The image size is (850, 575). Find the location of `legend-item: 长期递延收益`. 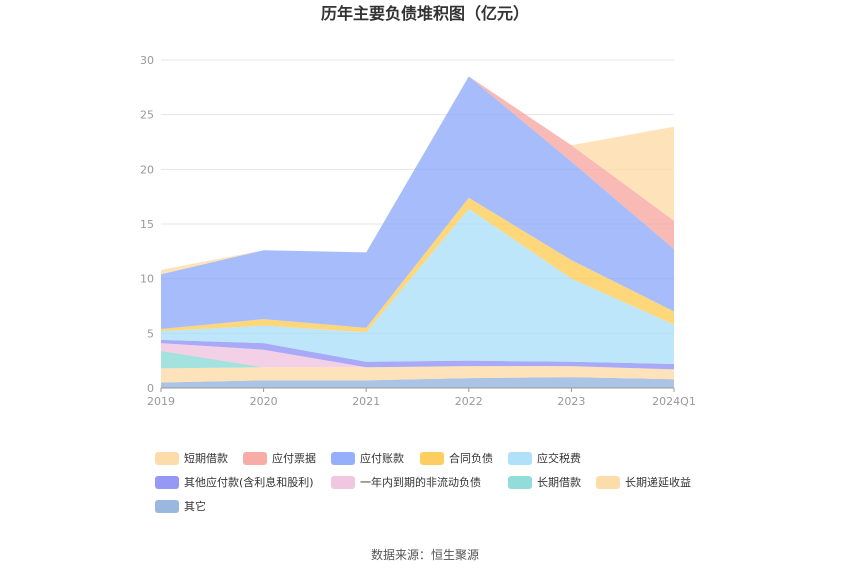

legend-item: 长期递延收益 is located at coordinates (643, 482).